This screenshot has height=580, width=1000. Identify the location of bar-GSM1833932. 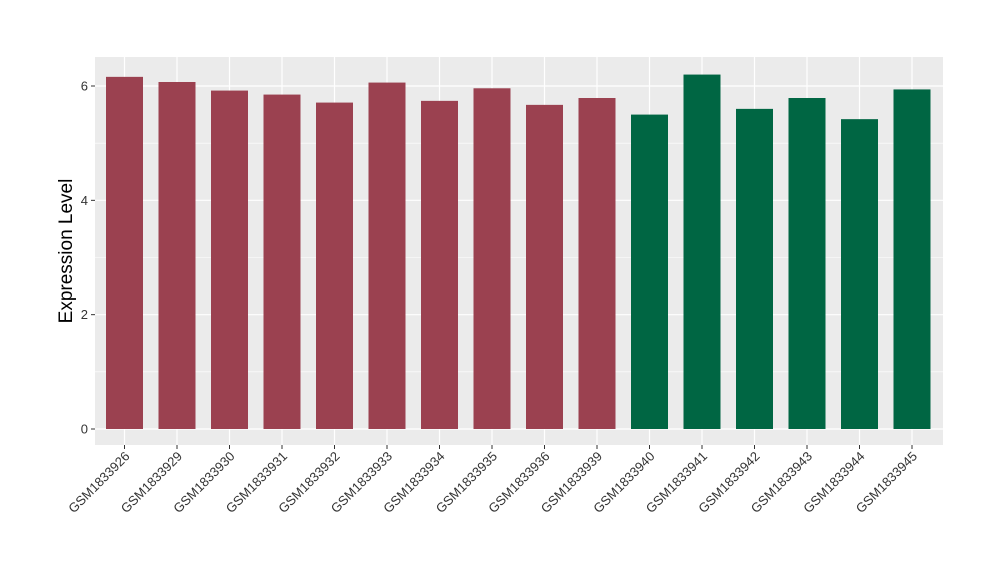
(334, 265).